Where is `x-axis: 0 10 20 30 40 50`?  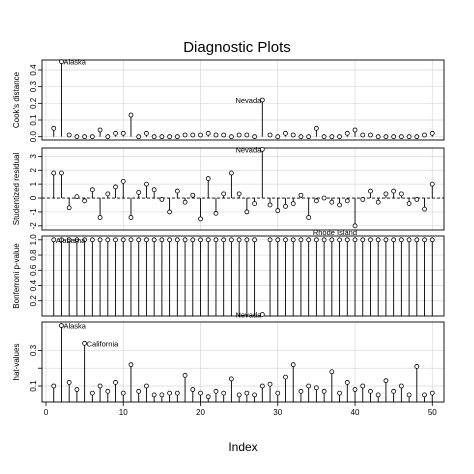
x-axis: 0 10 20 30 40 50 is located at coordinates (240, 409).